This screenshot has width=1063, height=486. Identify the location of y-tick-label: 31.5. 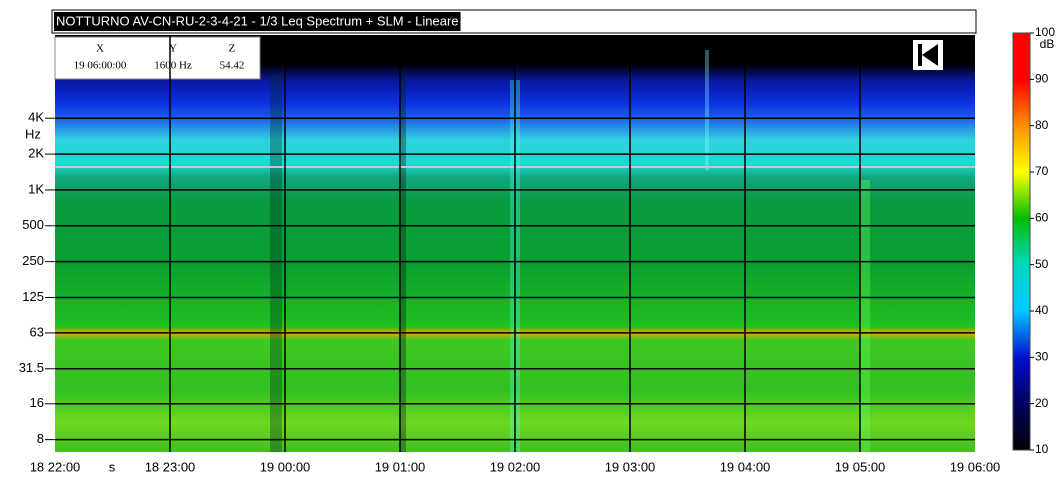
(31, 367).